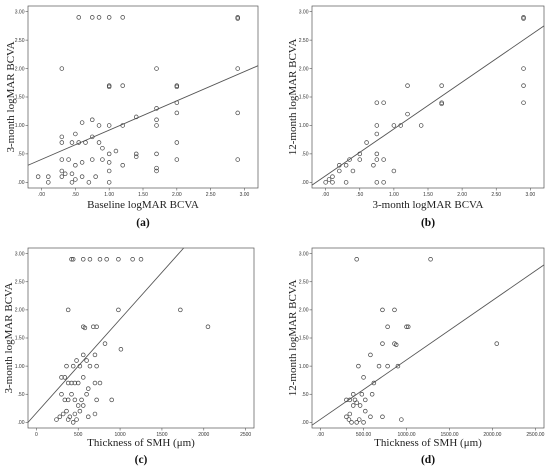 The height and width of the screenshot is (468, 550). Describe the element at coordinates (304, 12) in the screenshot. I see `y-tick-label-b: 3.00` at that location.